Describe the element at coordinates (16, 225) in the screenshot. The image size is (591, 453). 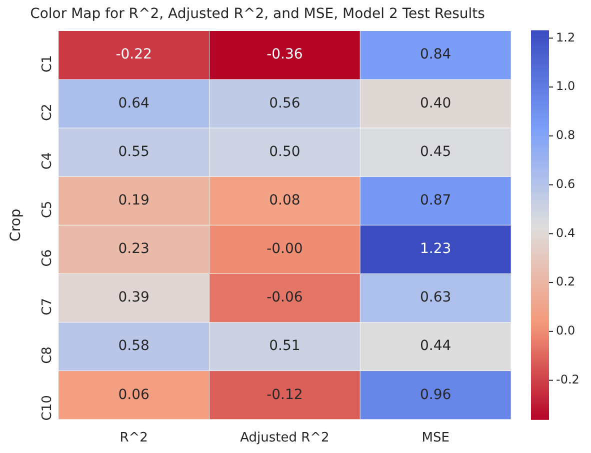
I see `y-axis-title: Crop` at that location.